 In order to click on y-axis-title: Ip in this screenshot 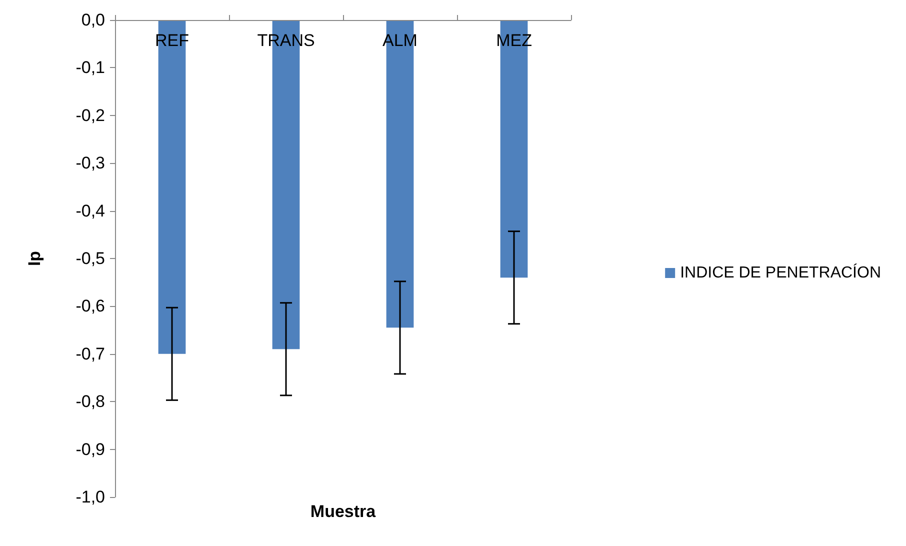, I will do `click(34, 258)`.